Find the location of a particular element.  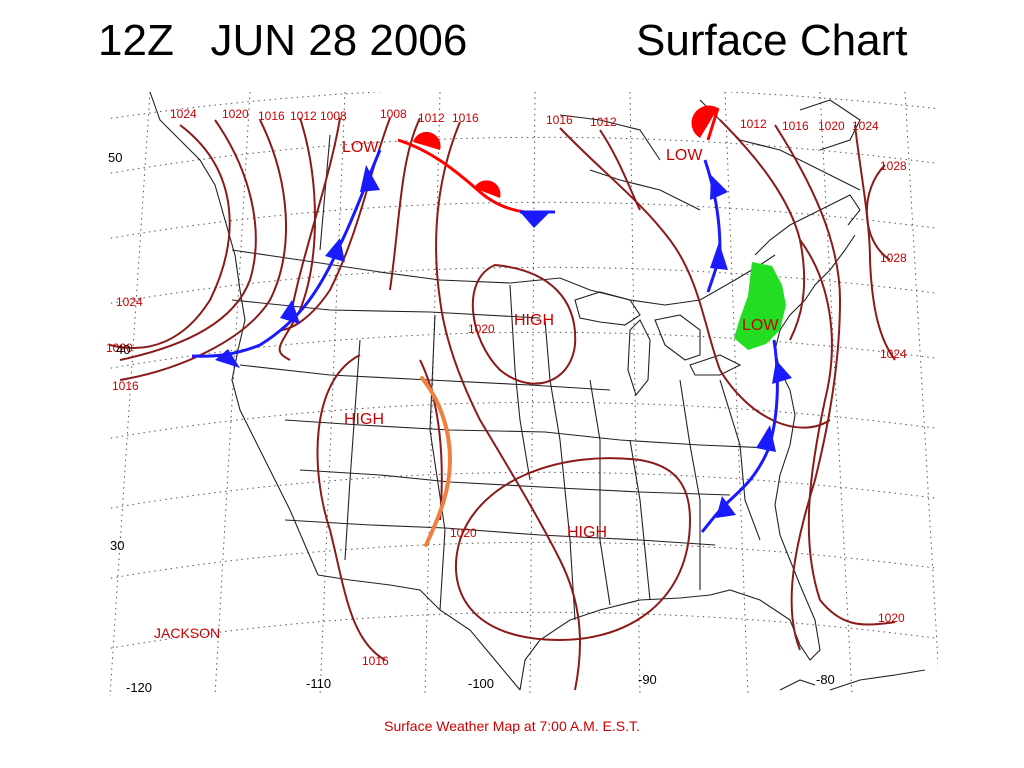

lon-label: -110 is located at coordinates (318, 683).